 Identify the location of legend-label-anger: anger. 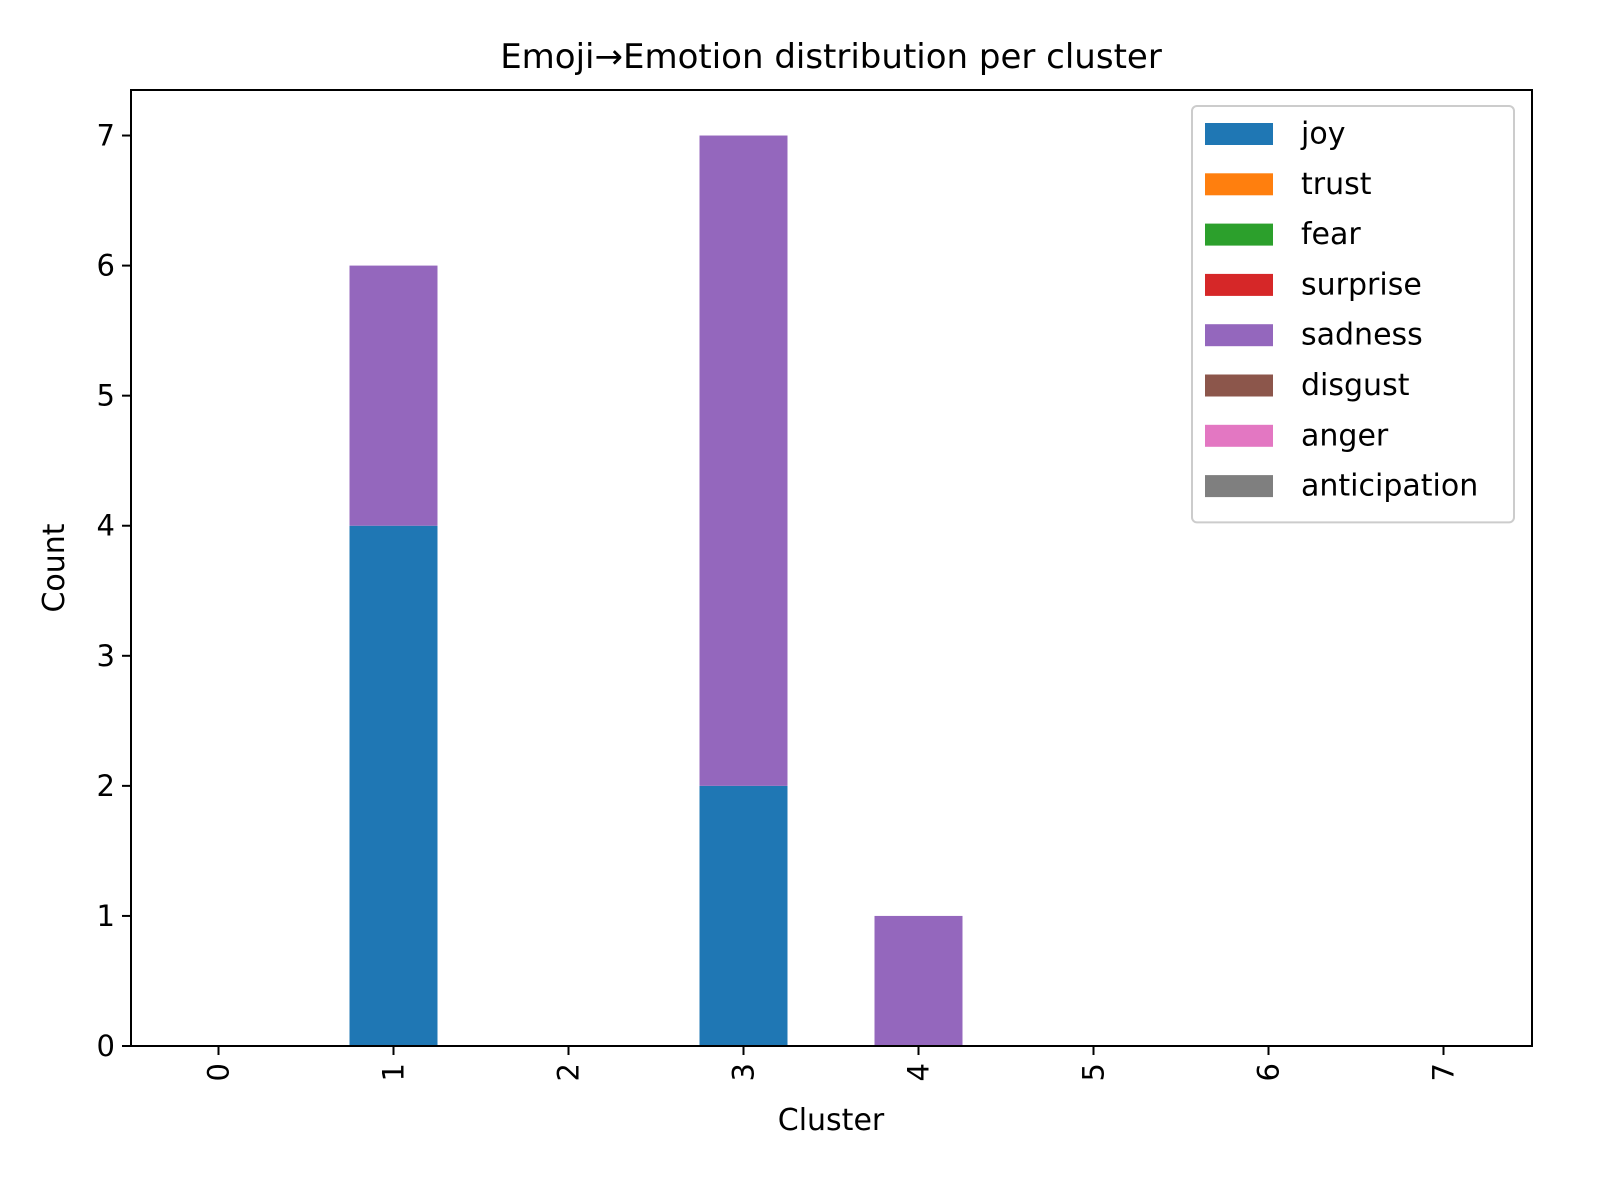
(1345, 435).